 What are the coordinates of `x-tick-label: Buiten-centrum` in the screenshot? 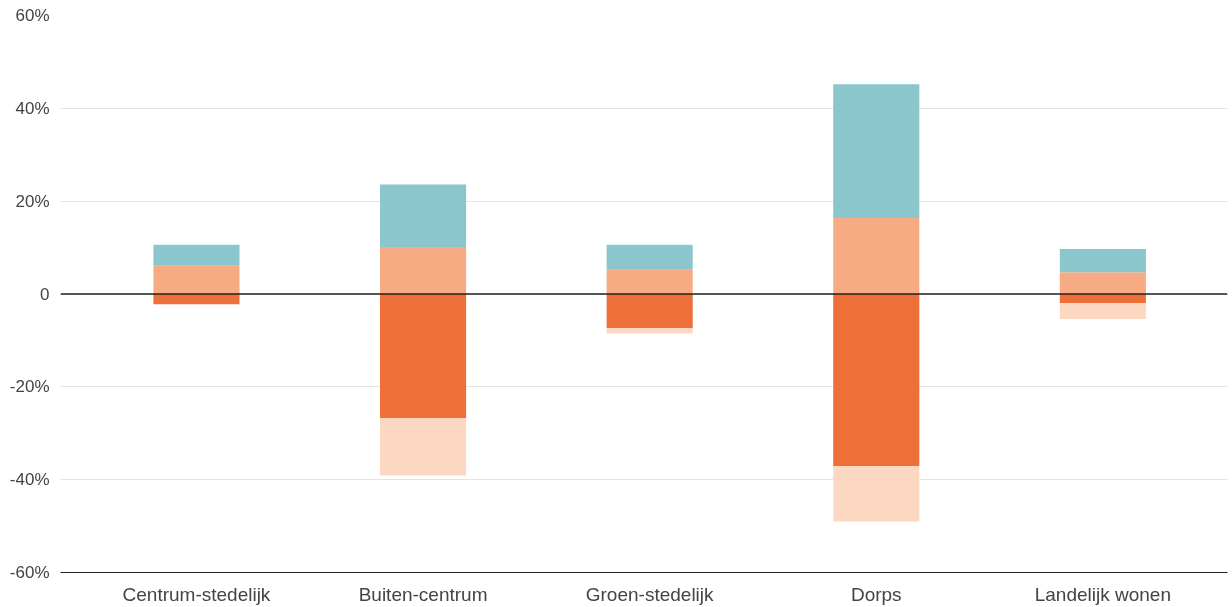 It's located at (423, 594).